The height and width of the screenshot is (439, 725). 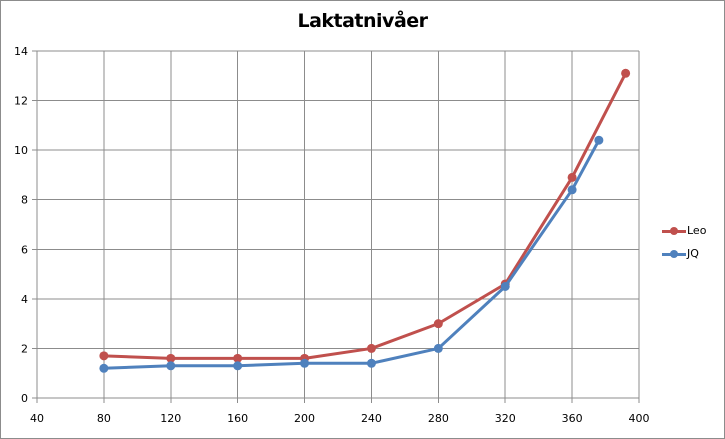 I want to click on x-tick-label: 120, so click(x=170, y=418).